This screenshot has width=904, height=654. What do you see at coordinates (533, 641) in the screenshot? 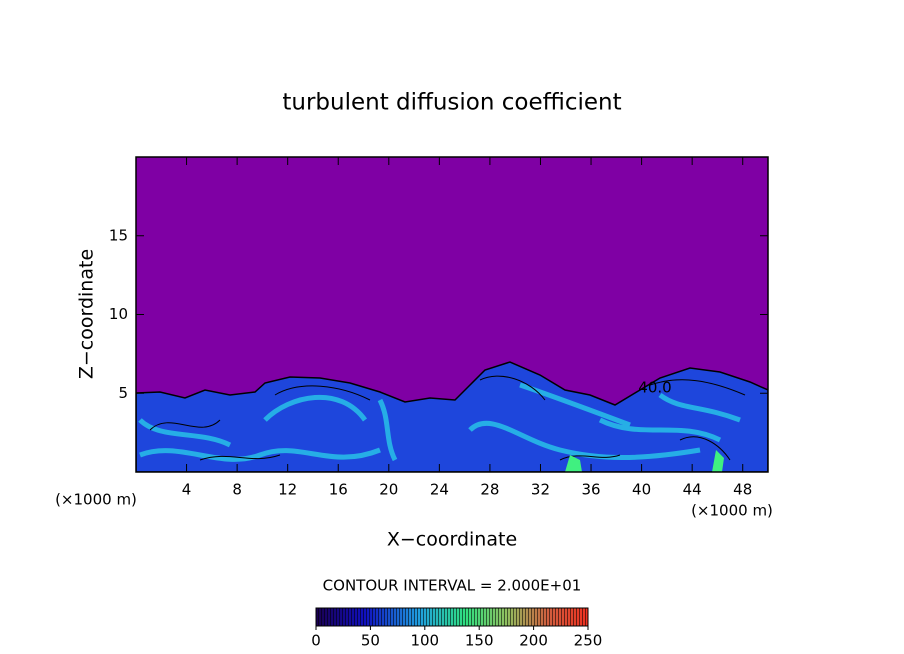
I see `colorbar-tick-label: 200` at bounding box center [533, 641].